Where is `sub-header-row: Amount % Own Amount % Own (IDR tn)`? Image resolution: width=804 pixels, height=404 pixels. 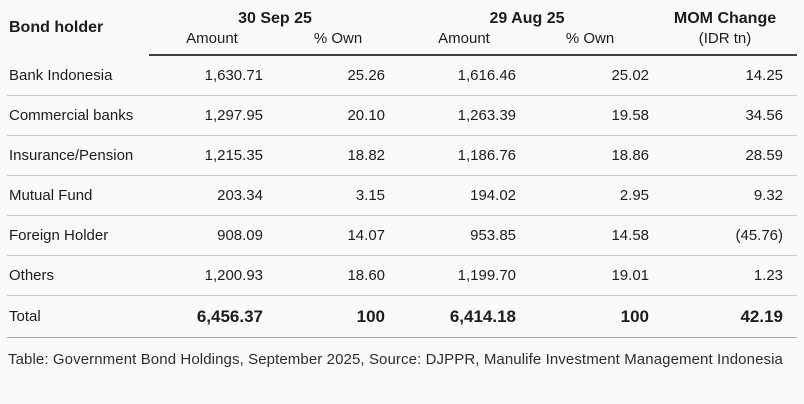
sub-header-row: Amount % Own Amount % Own (IDR tn) is located at coordinates (402, 42).